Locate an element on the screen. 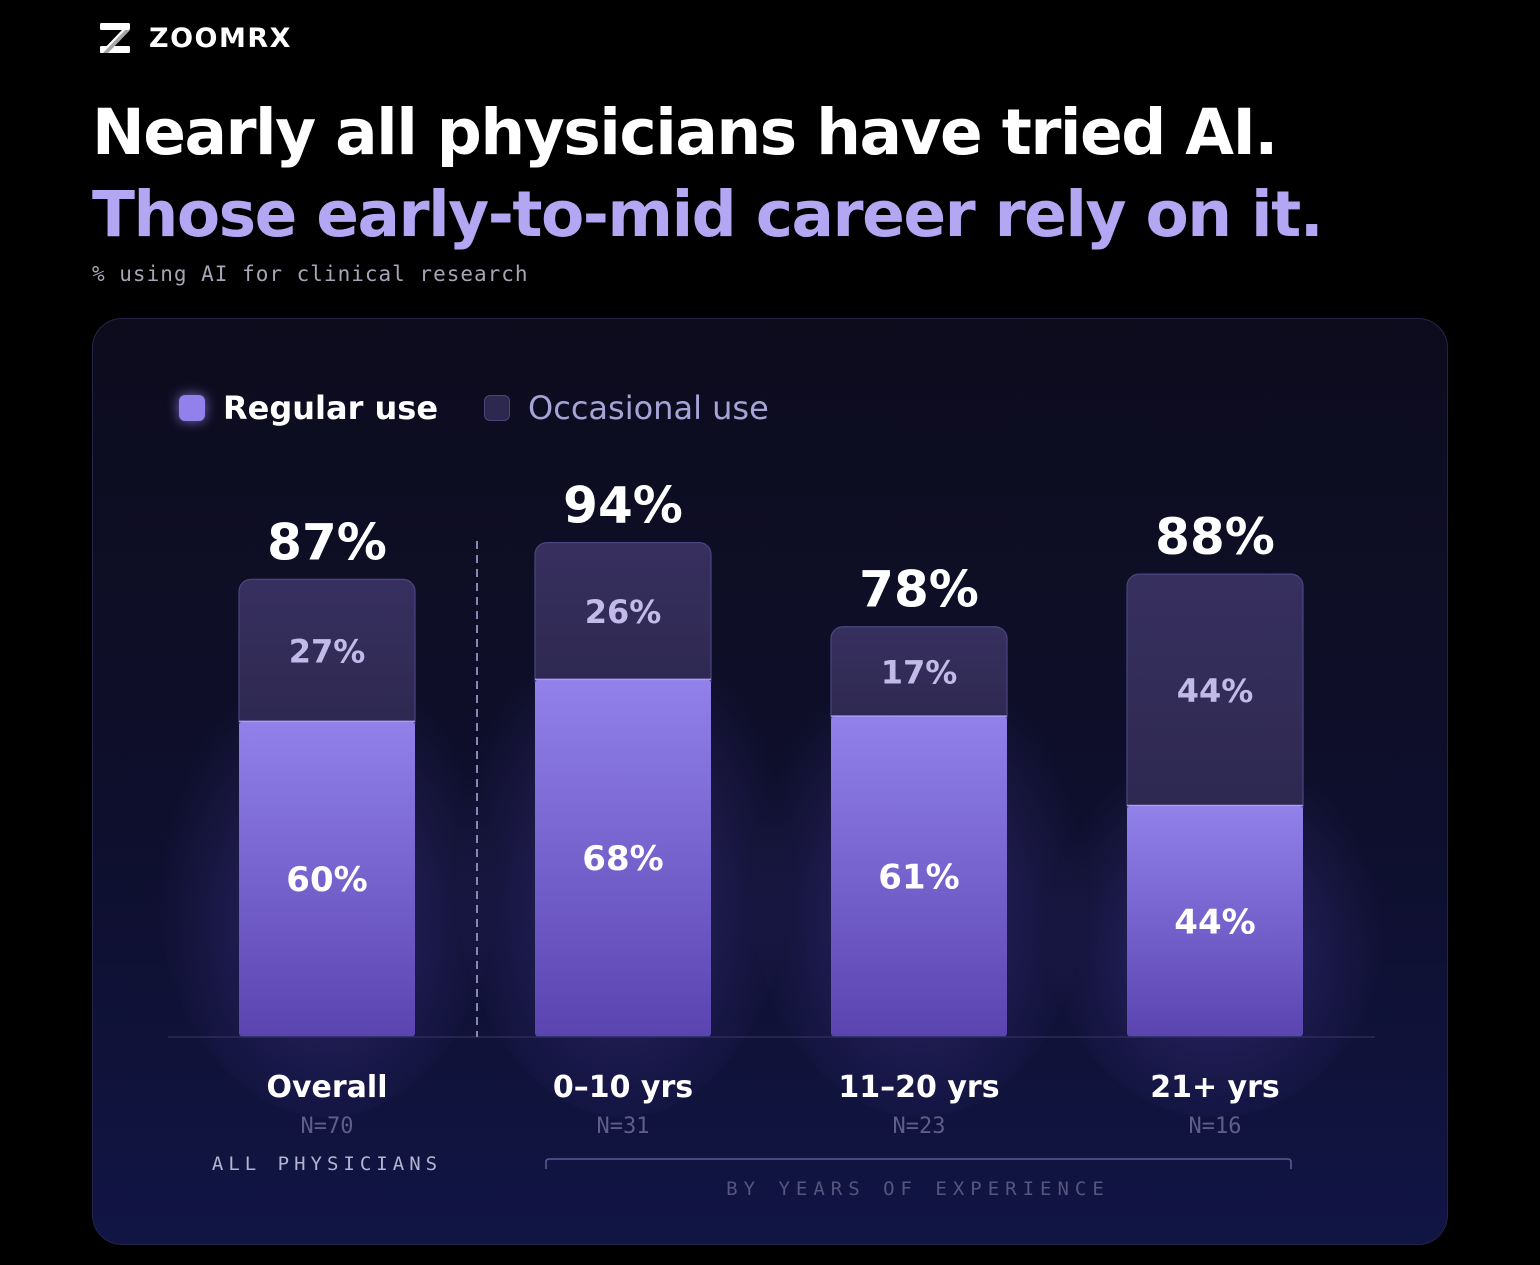 Image resolution: width=1540 pixels, height=1265 pixels. title-line-2: Those early-to-mid career rely on it. is located at coordinates (708, 214).